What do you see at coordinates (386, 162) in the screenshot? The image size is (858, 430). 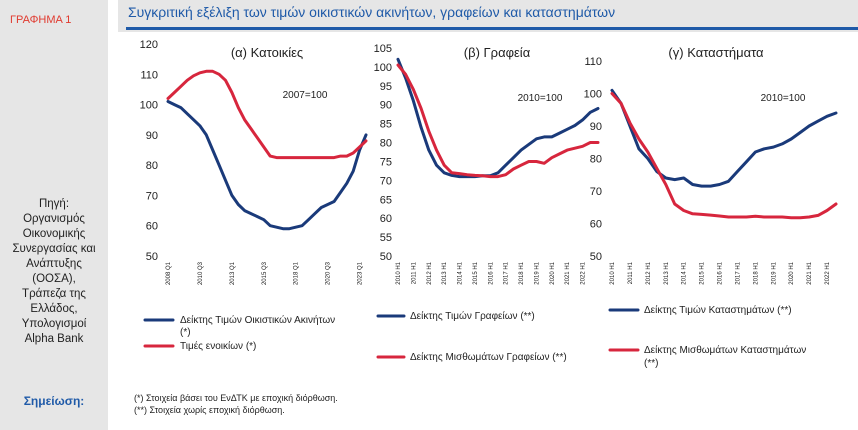 I see `y-tick-label: 75` at bounding box center [386, 162].